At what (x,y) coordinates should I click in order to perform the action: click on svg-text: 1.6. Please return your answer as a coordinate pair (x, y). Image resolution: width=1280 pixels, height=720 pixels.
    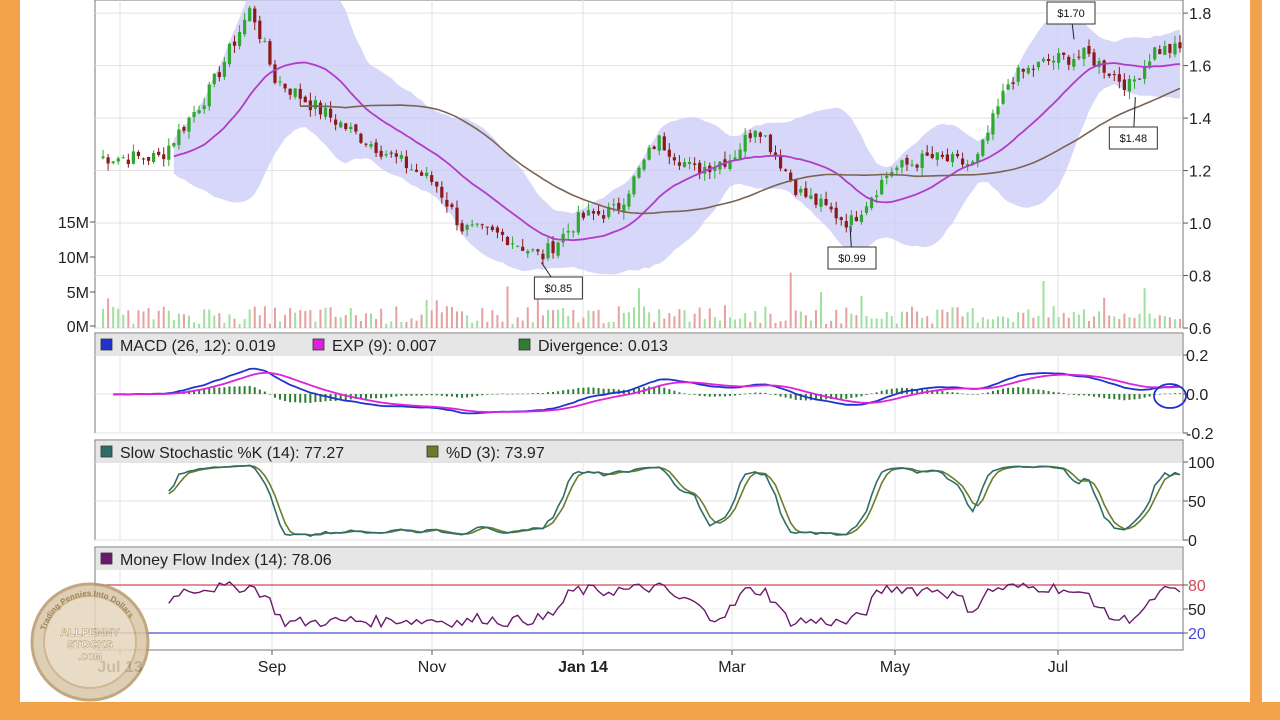
    Looking at the image, I should click on (1200, 67).